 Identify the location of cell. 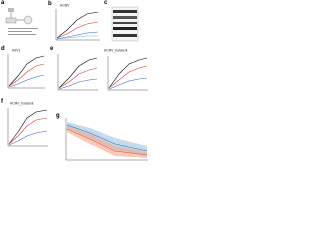
(28, 20).